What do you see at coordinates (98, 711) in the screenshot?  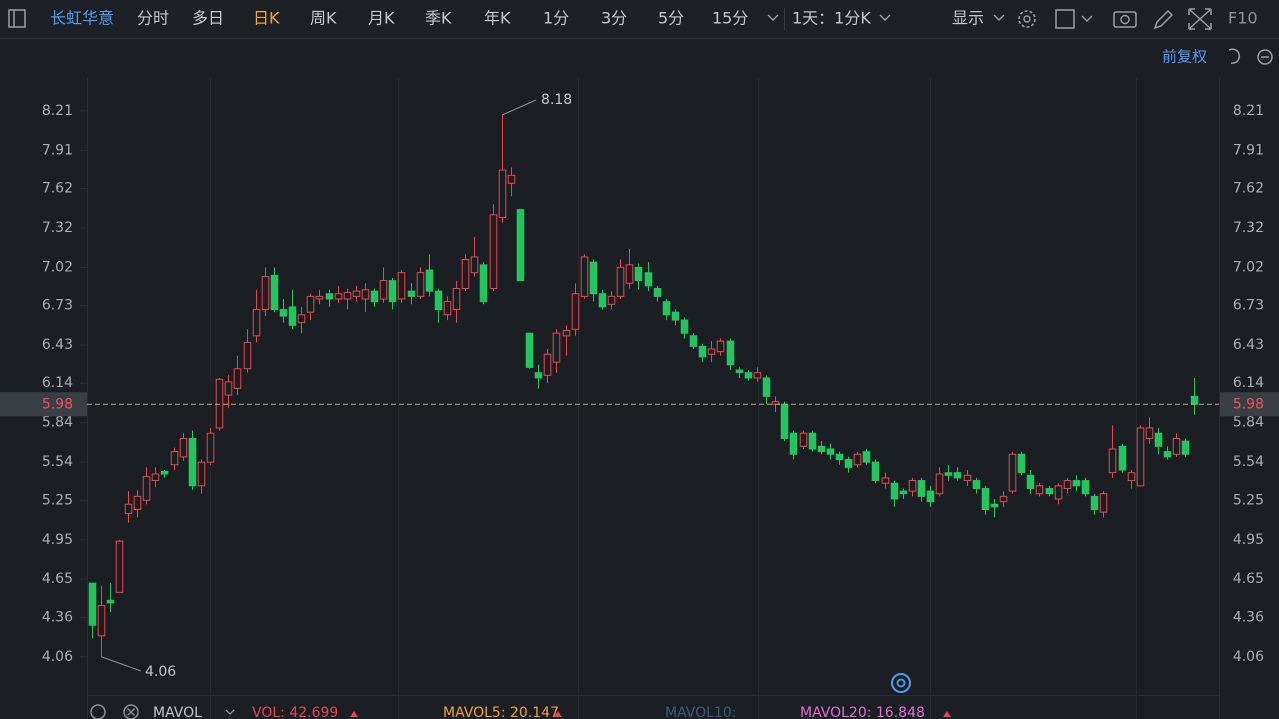 I see `indicator-settings` at bounding box center [98, 711].